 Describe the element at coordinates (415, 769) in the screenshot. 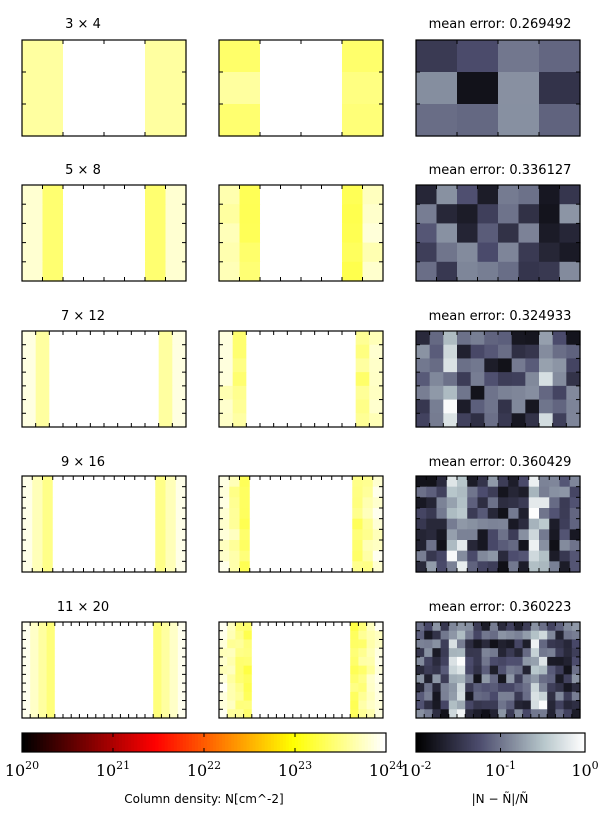

I see `colorbar-tick-label: 10-2` at that location.